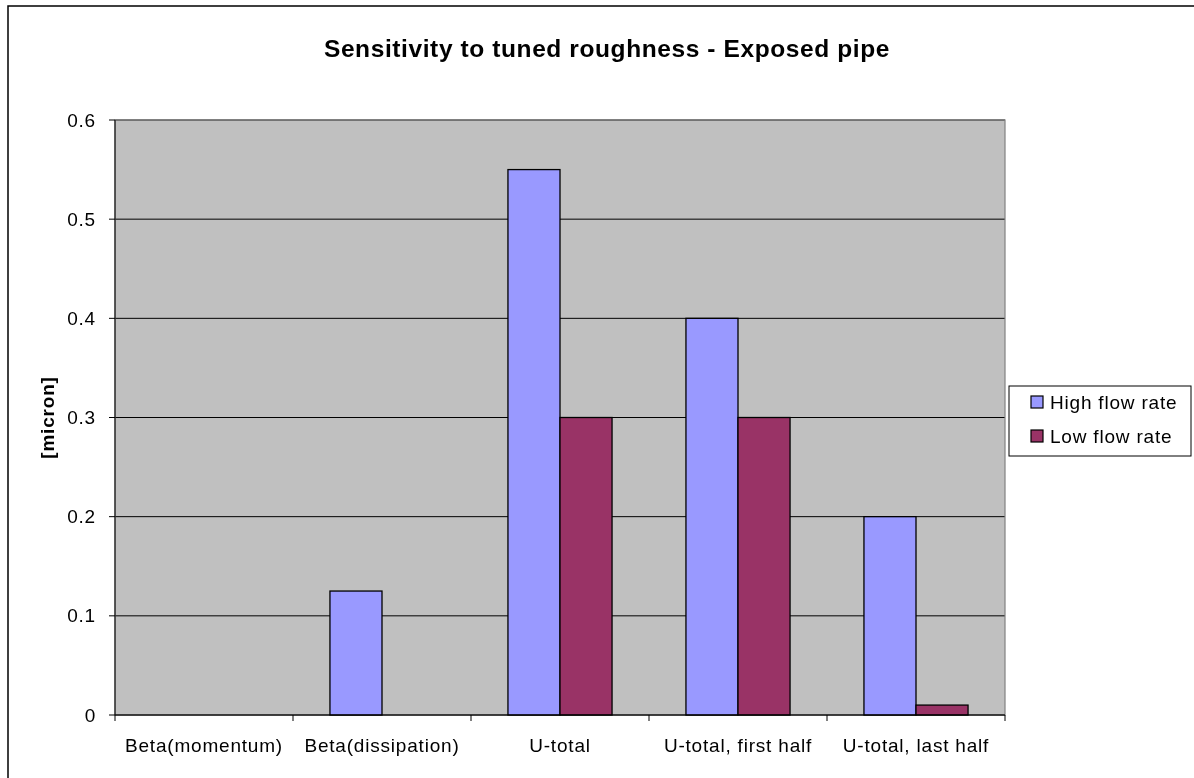 The image size is (1194, 778). What do you see at coordinates (916, 745) in the screenshot?
I see `x-tick-label: U-total, last half` at bounding box center [916, 745].